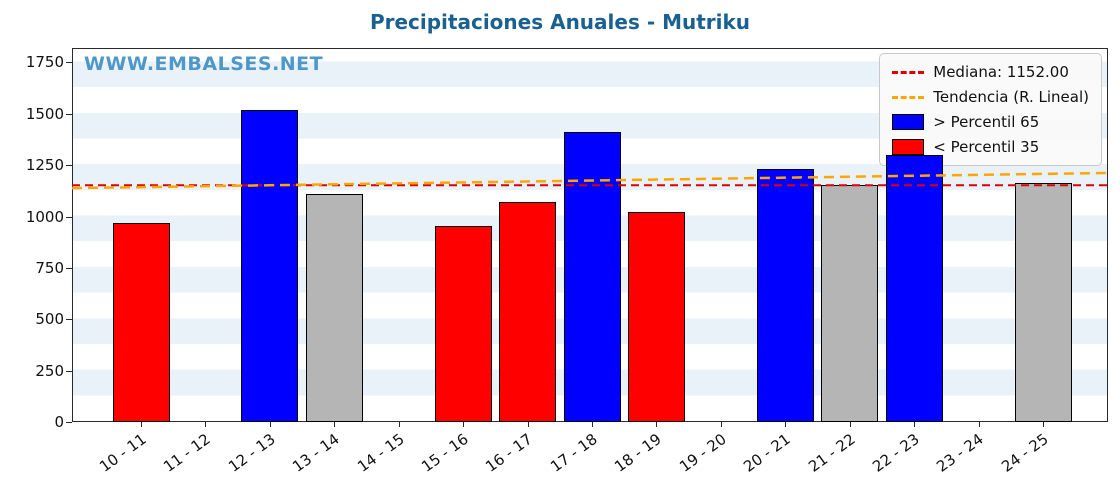  What do you see at coordinates (560, 22) in the screenshot?
I see `chart-title: Precipitaciones Anuales - Mutriku` at bounding box center [560, 22].